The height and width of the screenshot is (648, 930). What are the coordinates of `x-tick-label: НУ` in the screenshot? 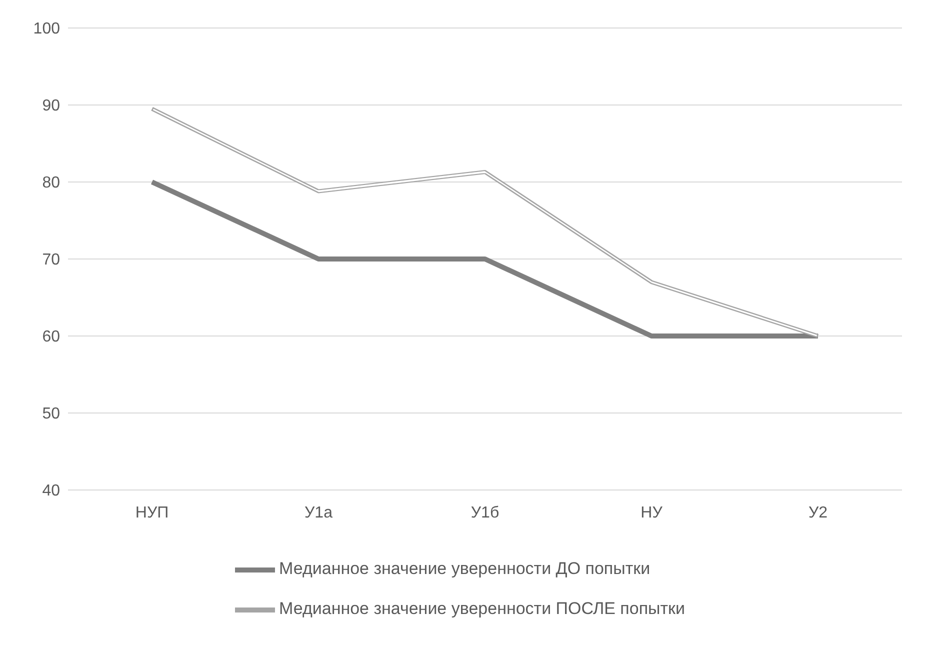 It's located at (652, 513).